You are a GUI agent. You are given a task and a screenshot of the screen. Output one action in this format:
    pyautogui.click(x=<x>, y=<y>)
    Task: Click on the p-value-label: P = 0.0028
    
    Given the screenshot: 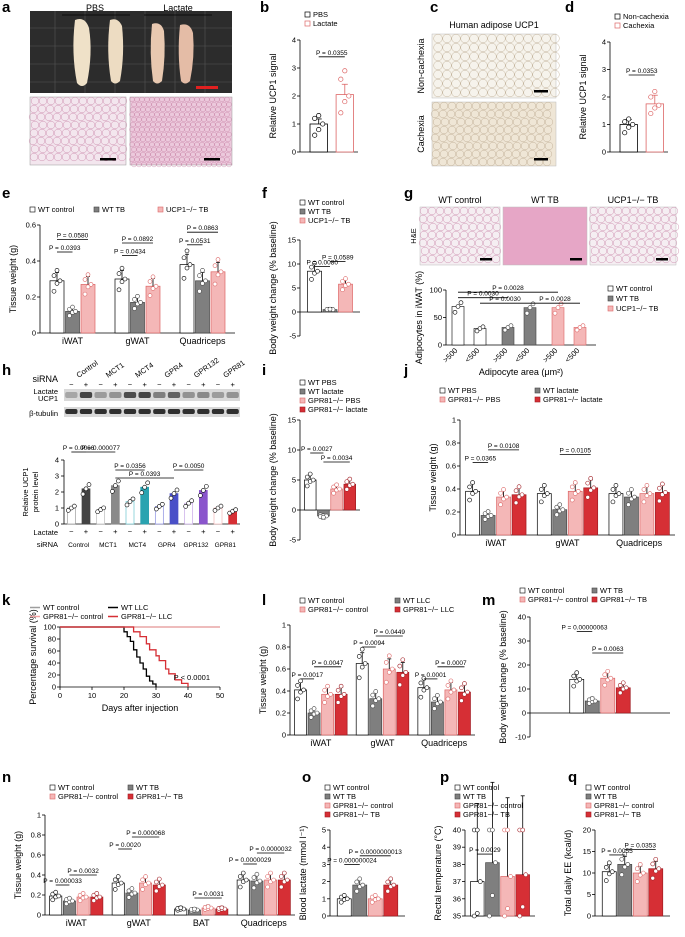 What is the action you would take?
    pyautogui.click(x=555, y=299)
    